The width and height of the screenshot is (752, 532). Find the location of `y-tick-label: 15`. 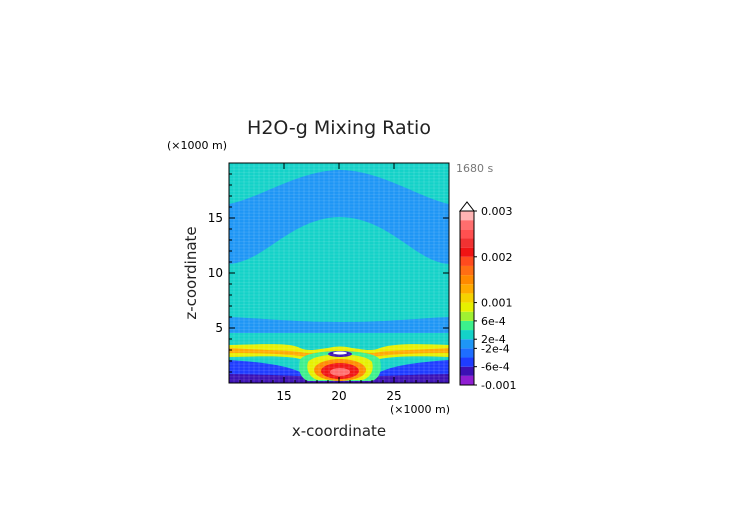

y-tick-label: 15 is located at coordinates (215, 218).